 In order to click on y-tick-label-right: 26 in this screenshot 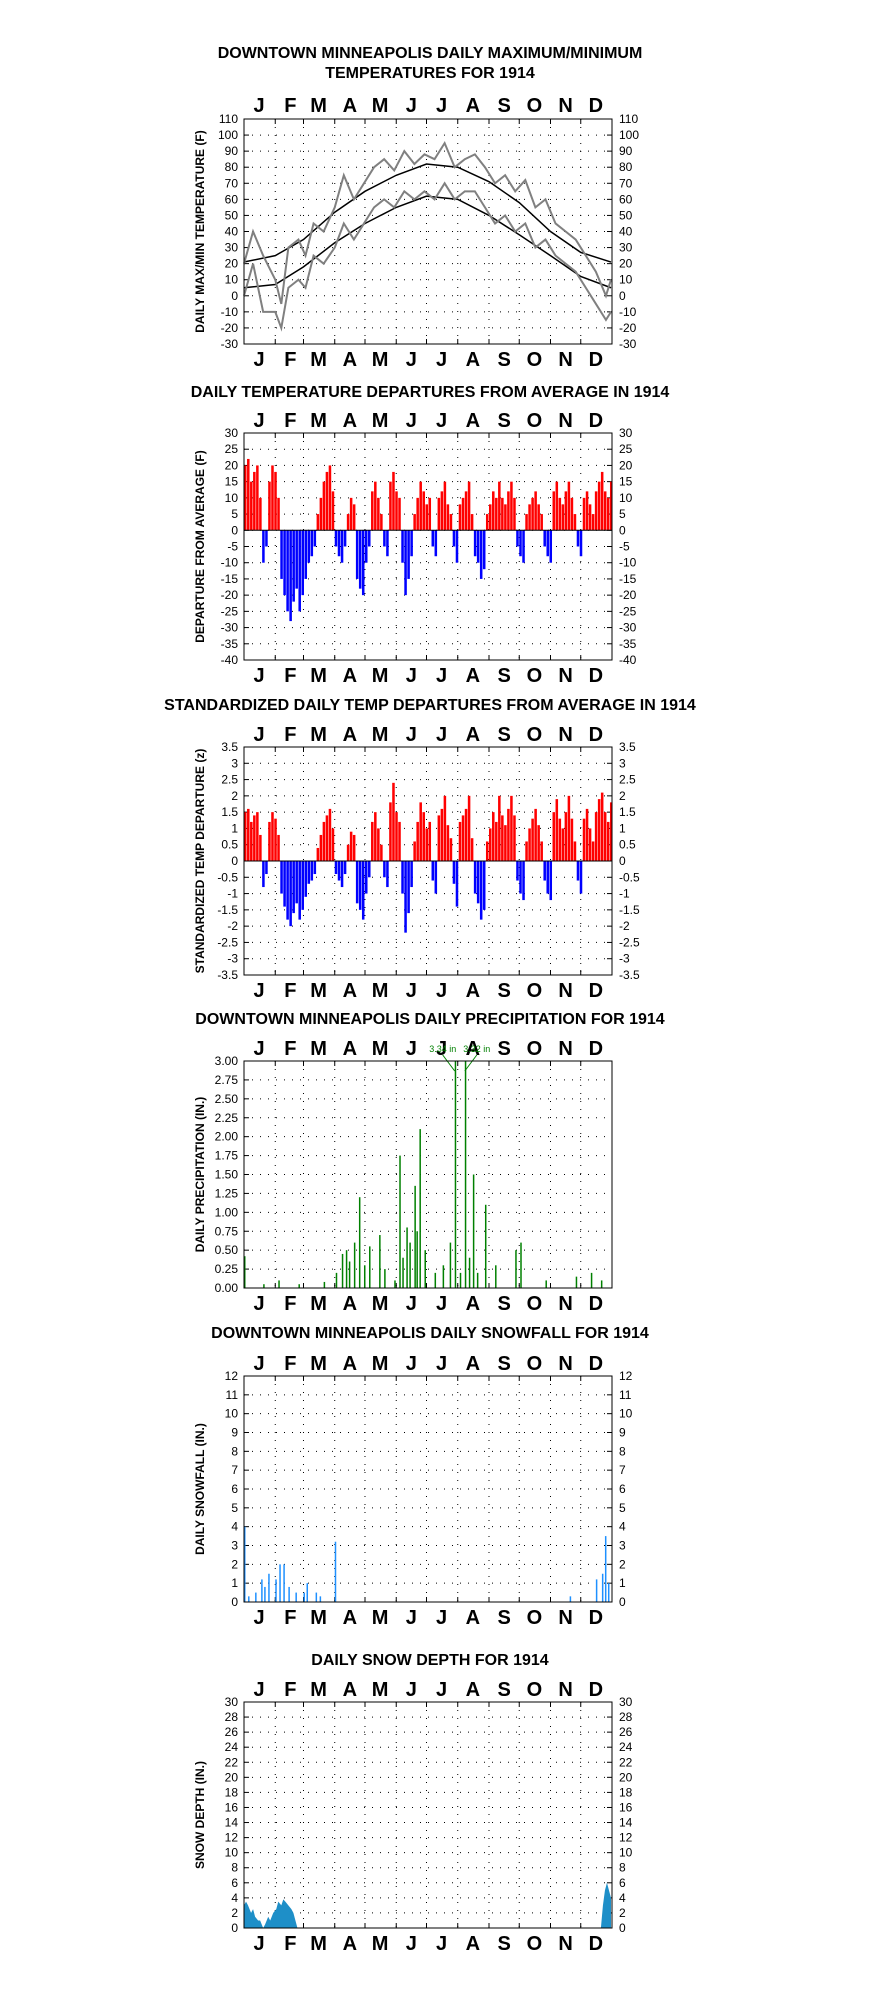, I will do `click(626, 1732)`.